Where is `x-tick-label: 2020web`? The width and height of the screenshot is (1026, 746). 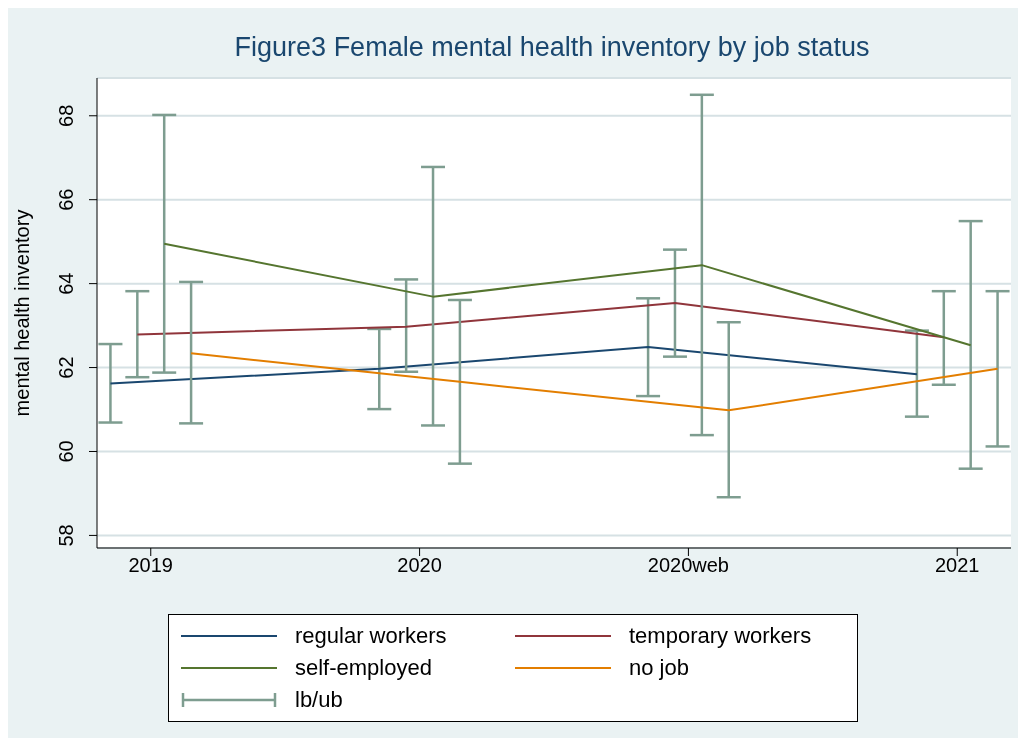 x-tick-label: 2020web is located at coordinates (688, 565).